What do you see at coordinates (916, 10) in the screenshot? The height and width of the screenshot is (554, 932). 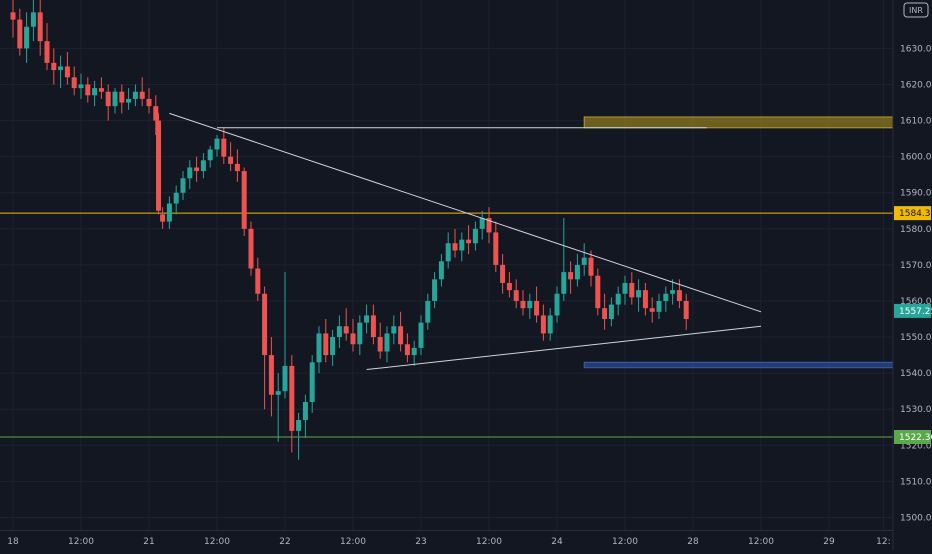 I see `currency-badge: INR` at bounding box center [916, 10].